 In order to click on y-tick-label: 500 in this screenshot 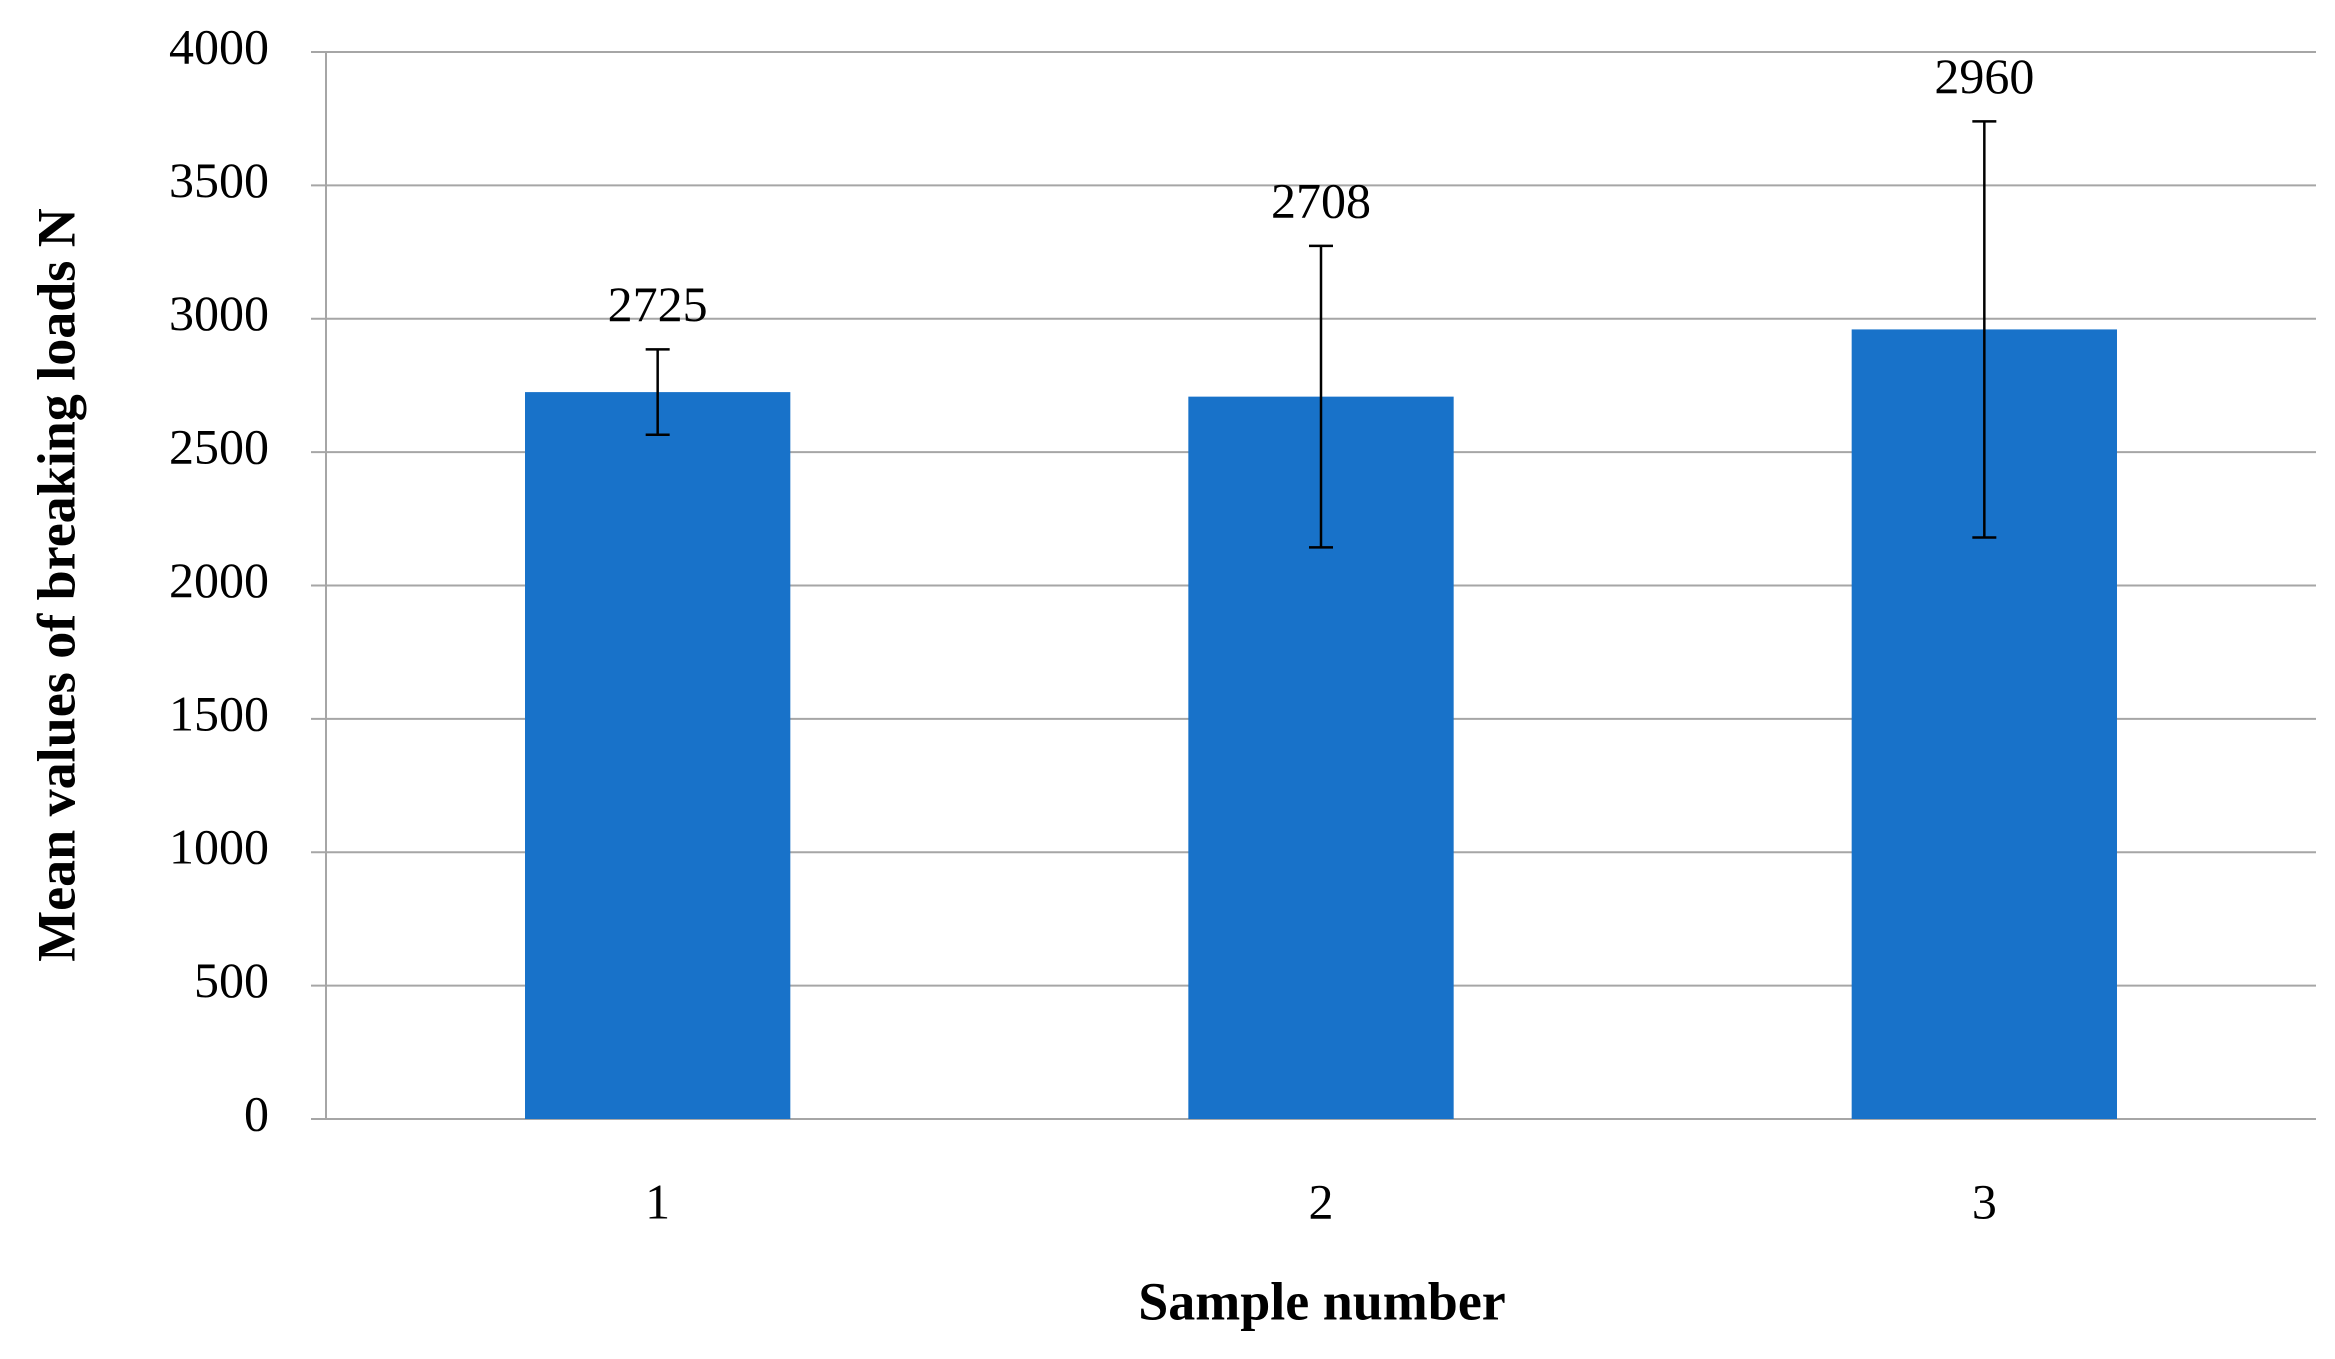, I will do `click(231, 980)`.